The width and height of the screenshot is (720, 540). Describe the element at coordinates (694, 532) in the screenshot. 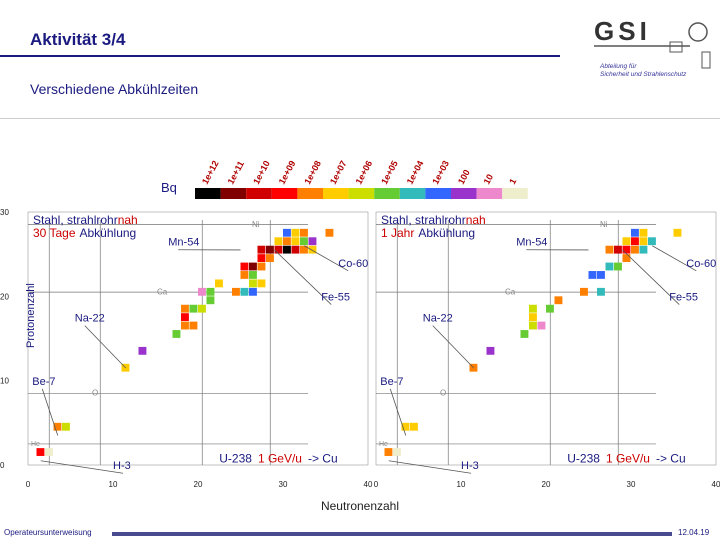

I see `footer-date: 12.04.19` at that location.